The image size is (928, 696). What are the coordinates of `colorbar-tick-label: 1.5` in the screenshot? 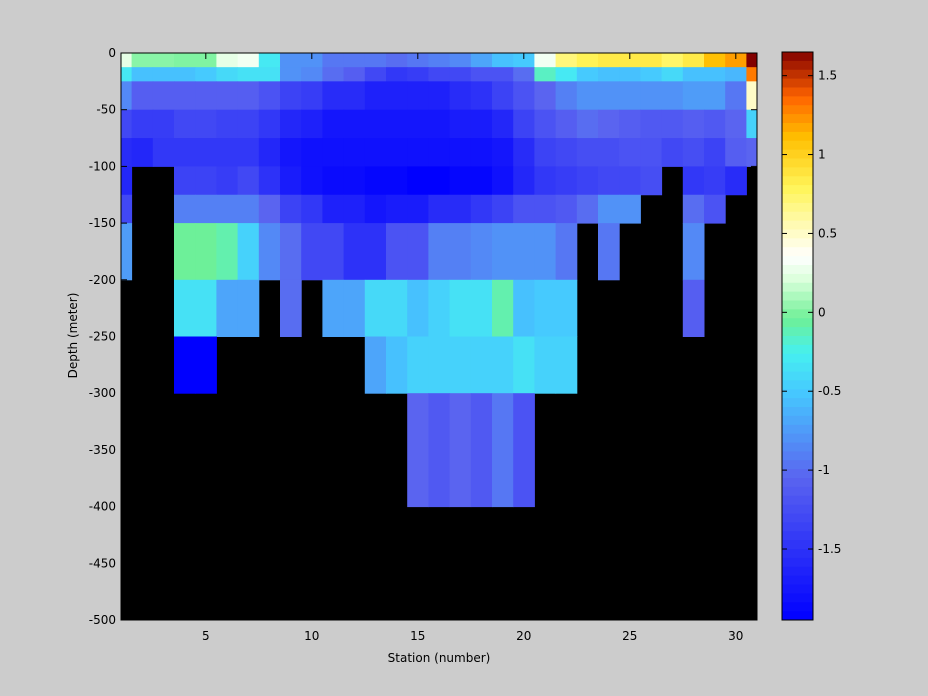 It's located at (827, 76).